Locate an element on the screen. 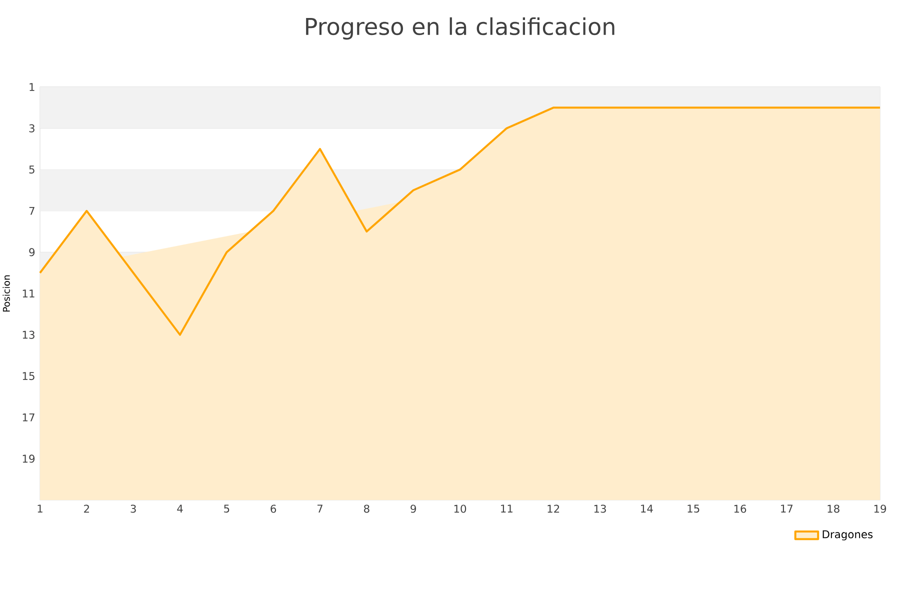  x-tick-label: 18 is located at coordinates (834, 508).